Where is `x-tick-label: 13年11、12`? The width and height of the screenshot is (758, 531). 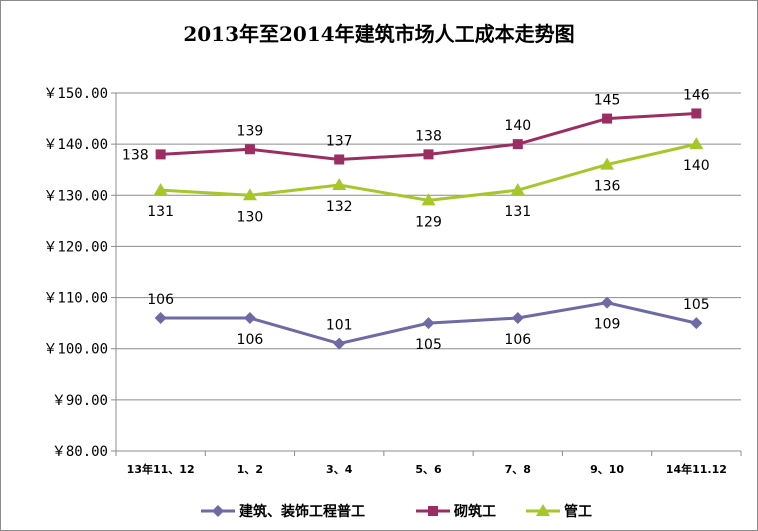
x-tick-label: 13年11、12 is located at coordinates (161, 469).